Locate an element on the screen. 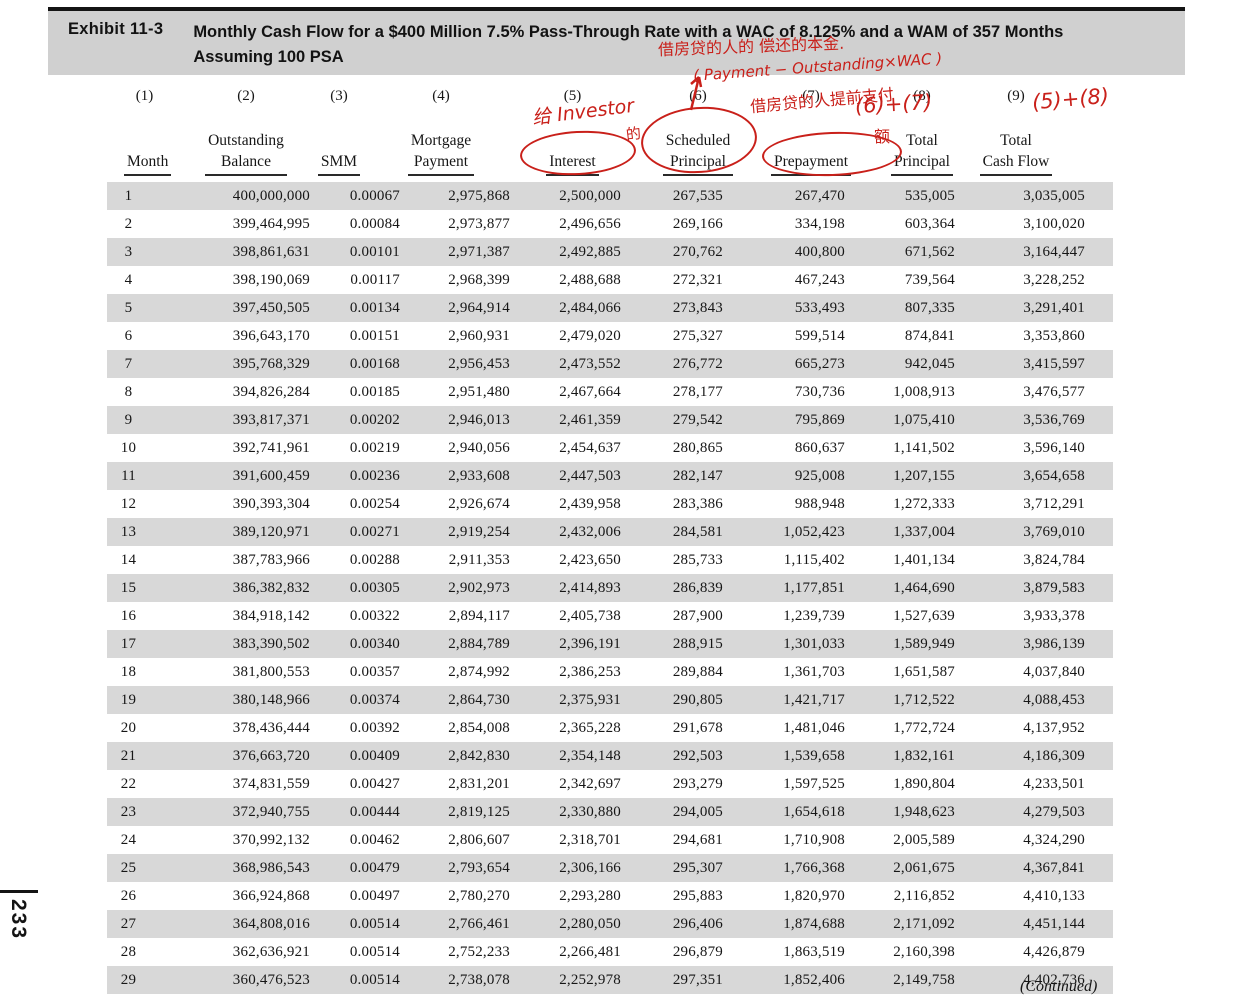  table-cell: 3,228,252 is located at coordinates (1054, 279).